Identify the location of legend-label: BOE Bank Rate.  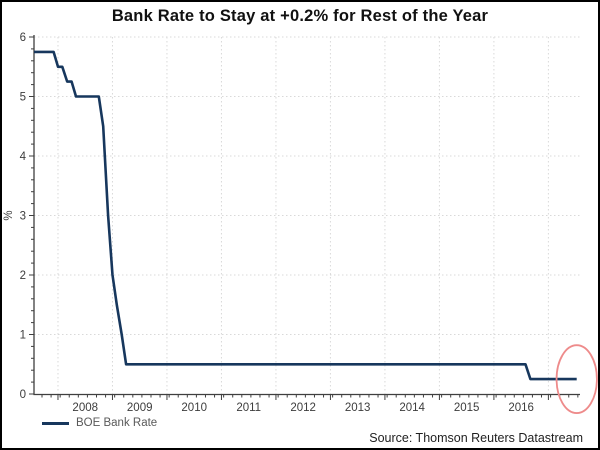
(117, 423).